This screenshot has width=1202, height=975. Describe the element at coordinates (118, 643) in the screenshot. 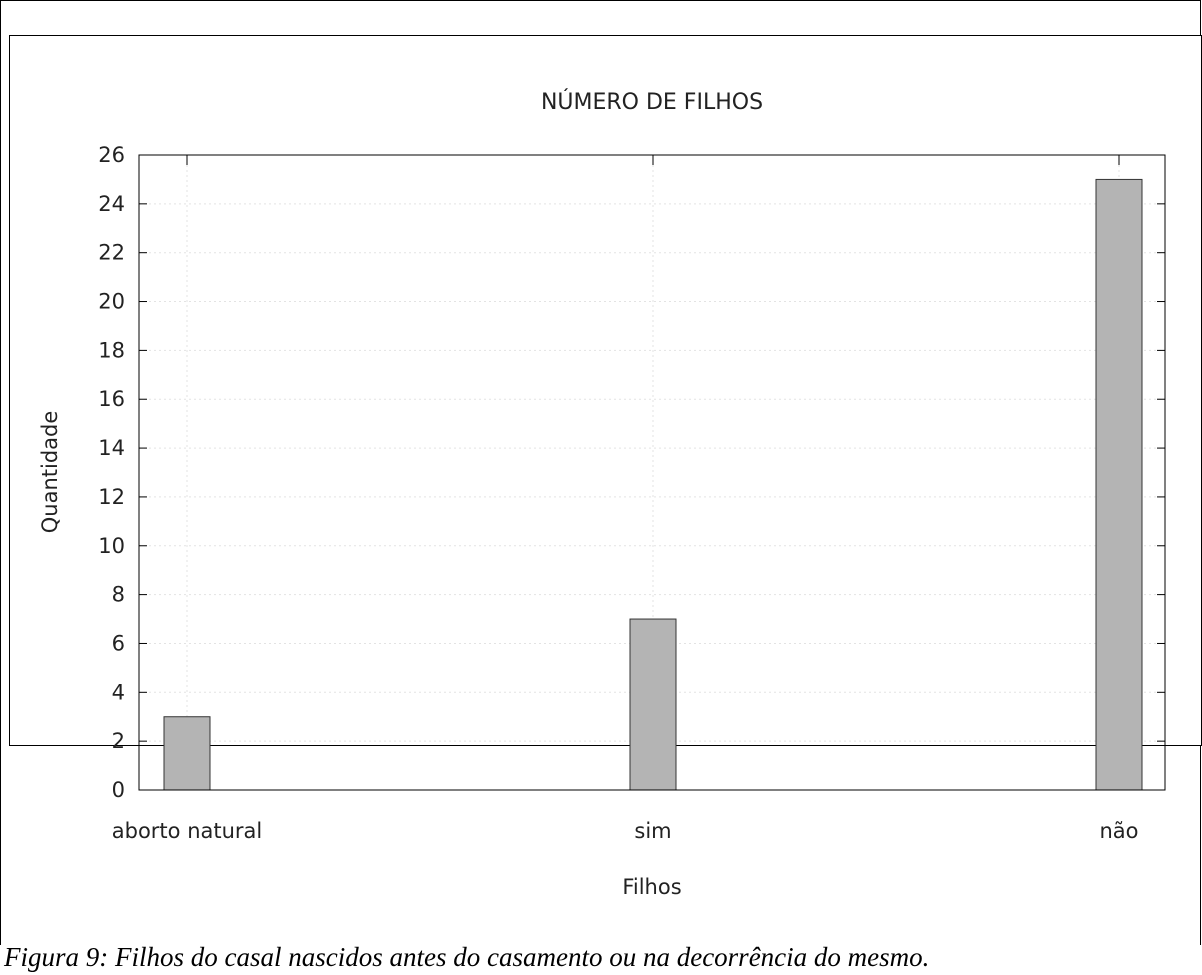

I see `y-tick-label: 6` at that location.